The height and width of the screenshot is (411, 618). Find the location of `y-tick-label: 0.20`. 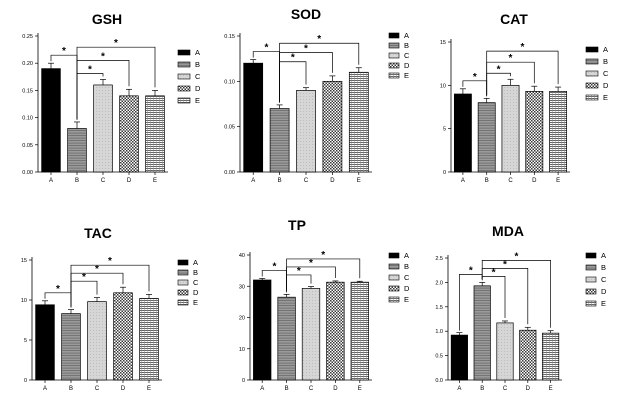

y-tick-label: 0.20 is located at coordinates (27, 64).